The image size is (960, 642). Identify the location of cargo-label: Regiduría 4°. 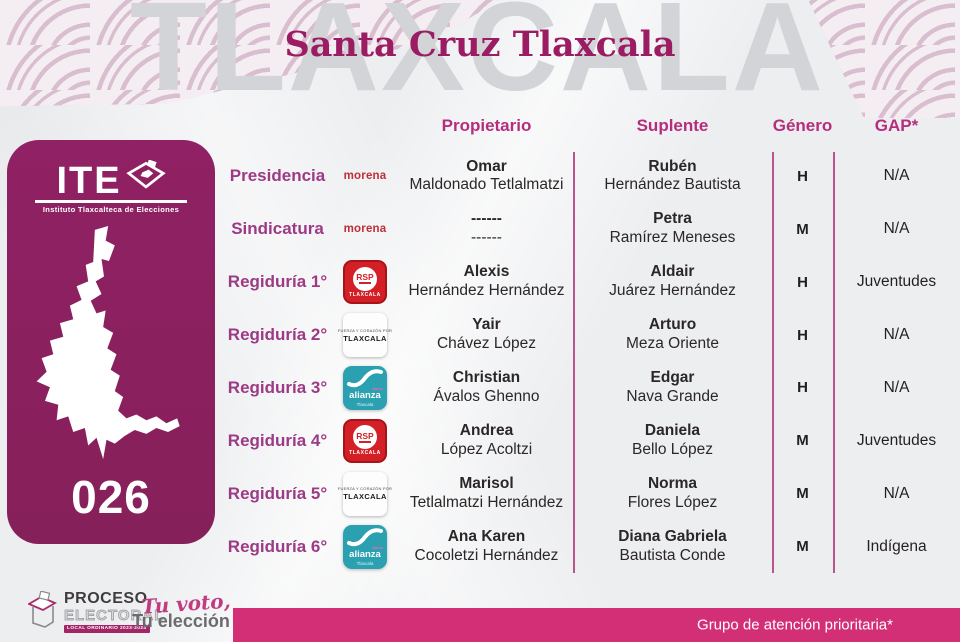
(277, 440).